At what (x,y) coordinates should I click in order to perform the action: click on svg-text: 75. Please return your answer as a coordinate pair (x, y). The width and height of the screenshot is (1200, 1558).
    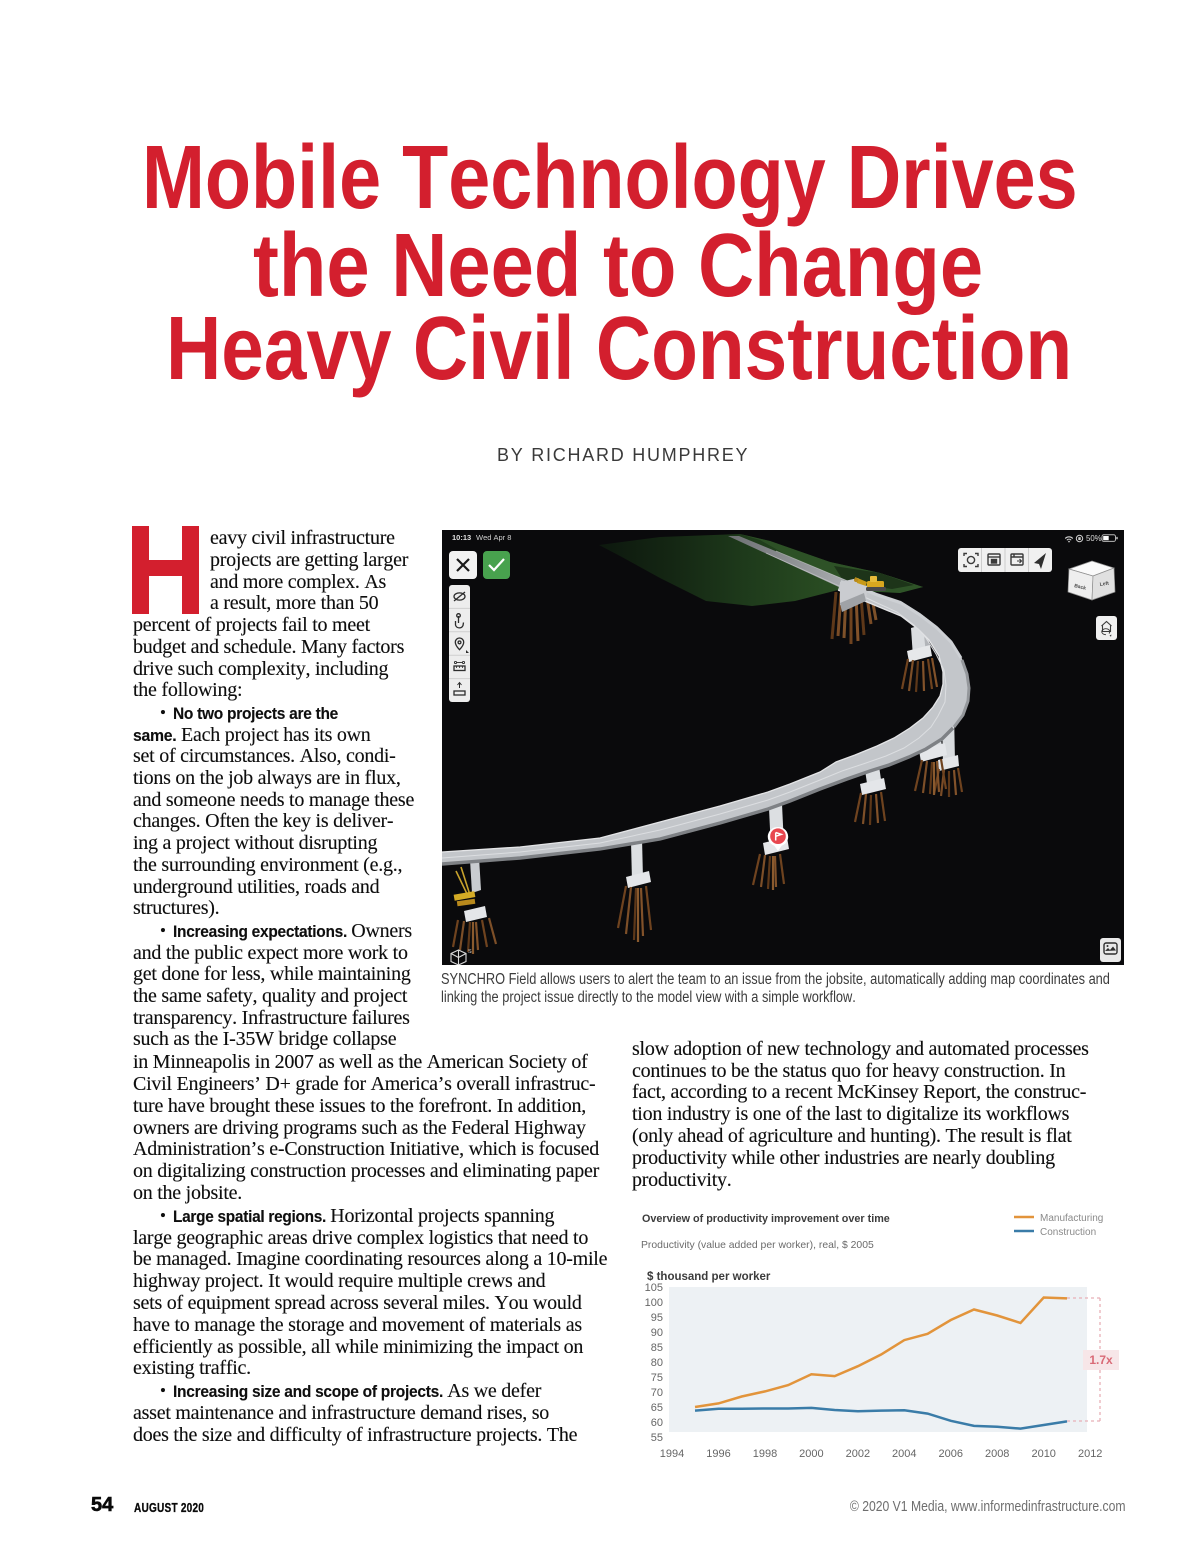
    Looking at the image, I should click on (657, 1378).